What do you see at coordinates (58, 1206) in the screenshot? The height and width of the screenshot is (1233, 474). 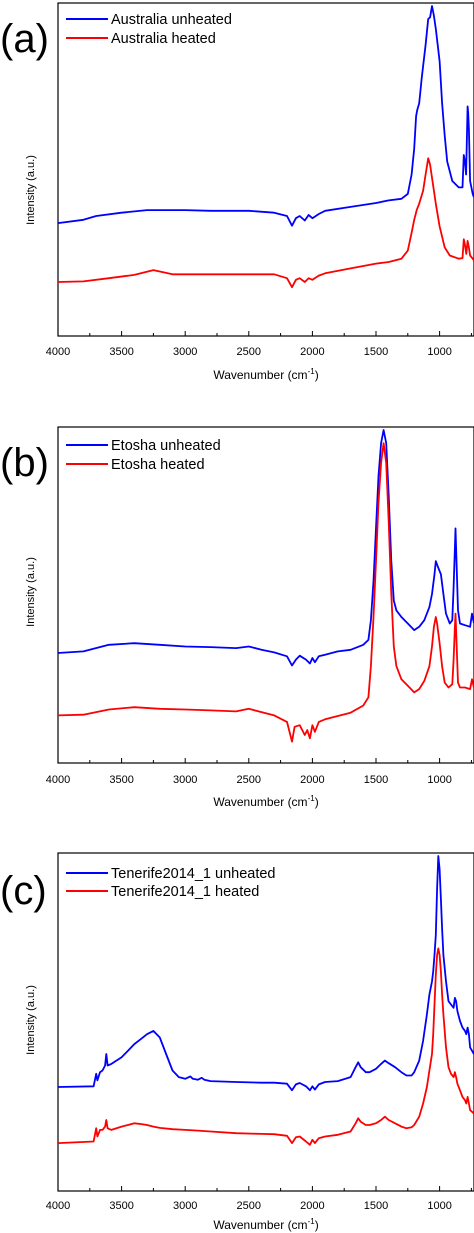 I see `panel-c-x-tick-label: 4000` at bounding box center [58, 1206].